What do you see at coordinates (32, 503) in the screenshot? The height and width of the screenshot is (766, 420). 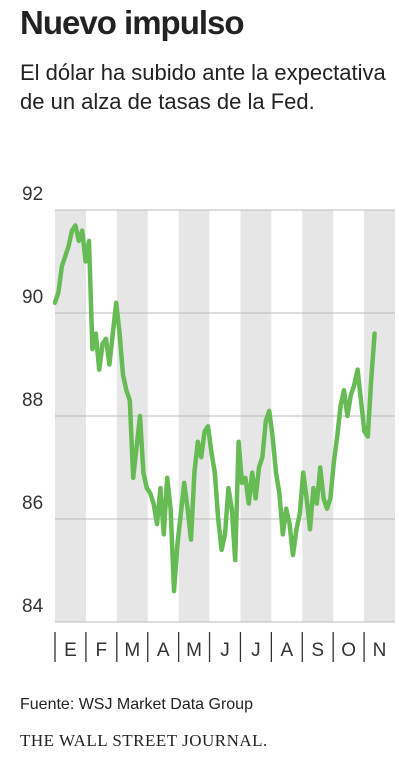 I see `y-tick-label: 86` at bounding box center [32, 503].